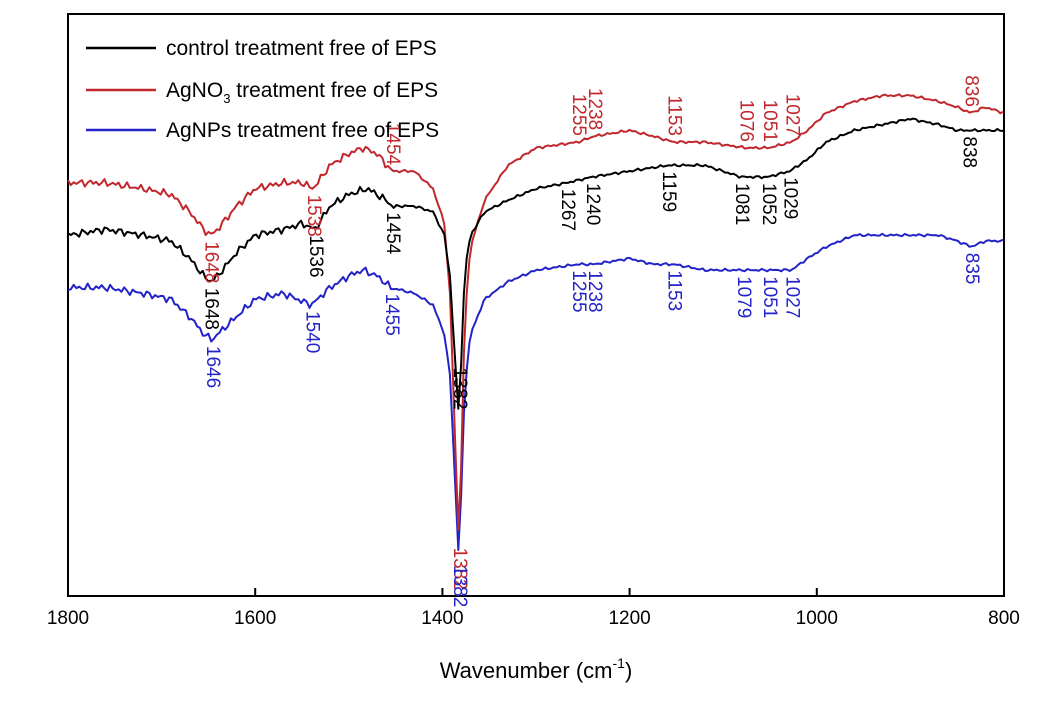  I want to click on peak-label-control: 1159, so click(668, 191).